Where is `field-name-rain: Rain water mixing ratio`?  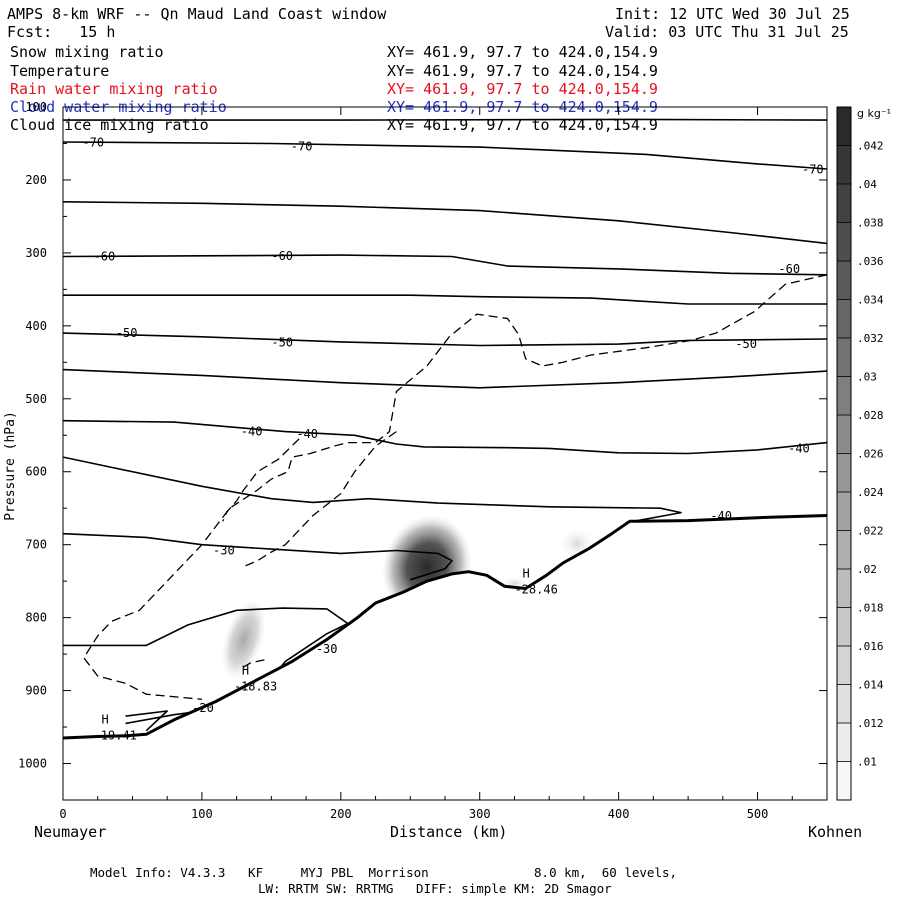
field-name-rain: Rain water mixing ratio is located at coordinates (114, 89).